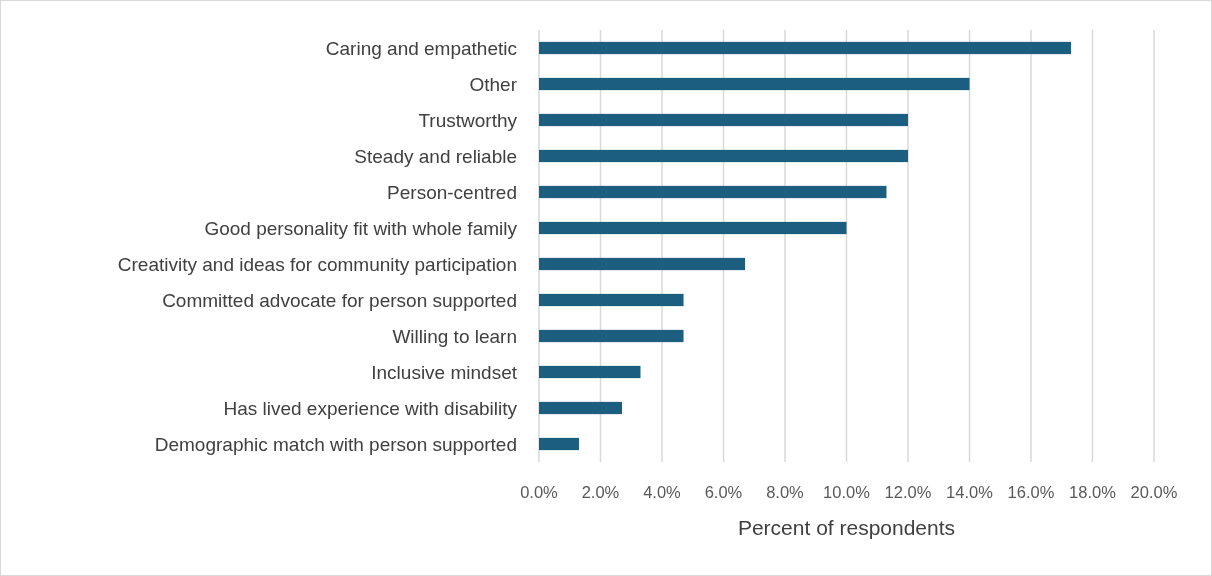 The image size is (1212, 576). Describe the element at coordinates (1154, 492) in the screenshot. I see `x-tick-label: 20.0%` at that location.